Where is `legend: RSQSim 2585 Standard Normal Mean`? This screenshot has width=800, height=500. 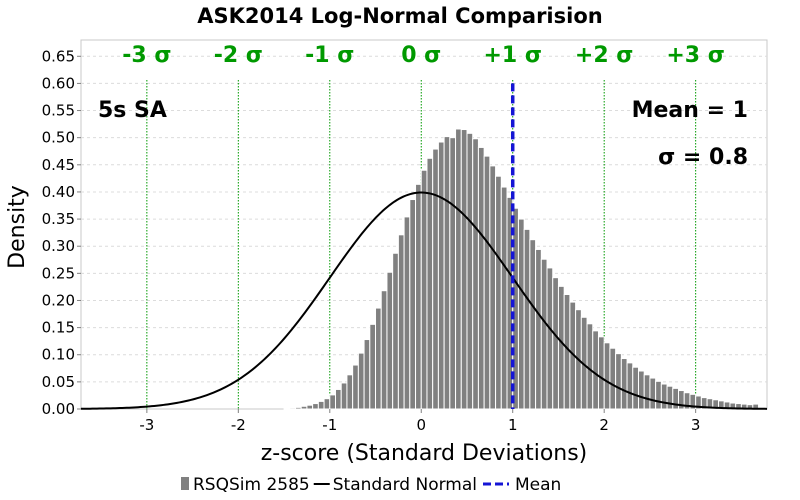 legend: RSQSim 2585 Standard Normal Mean is located at coordinates (371, 485).